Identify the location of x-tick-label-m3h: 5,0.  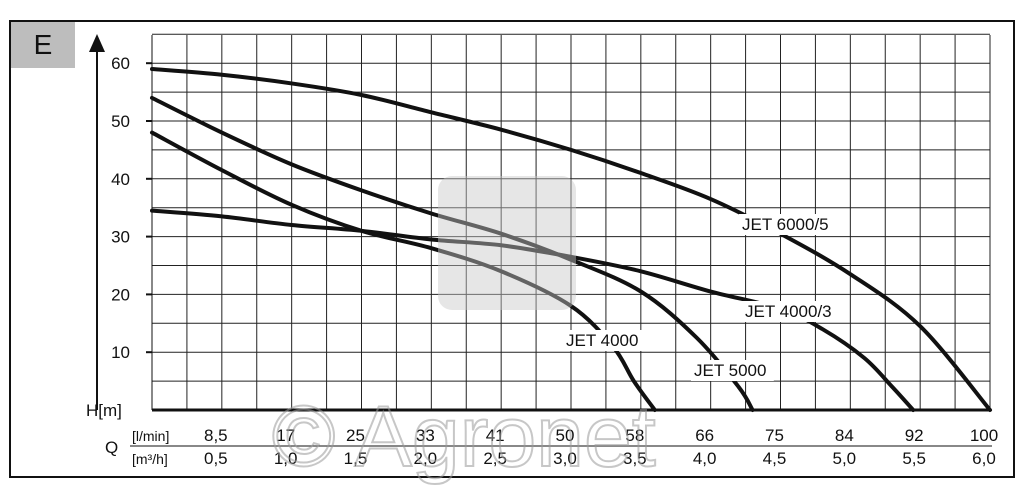
(845, 458).